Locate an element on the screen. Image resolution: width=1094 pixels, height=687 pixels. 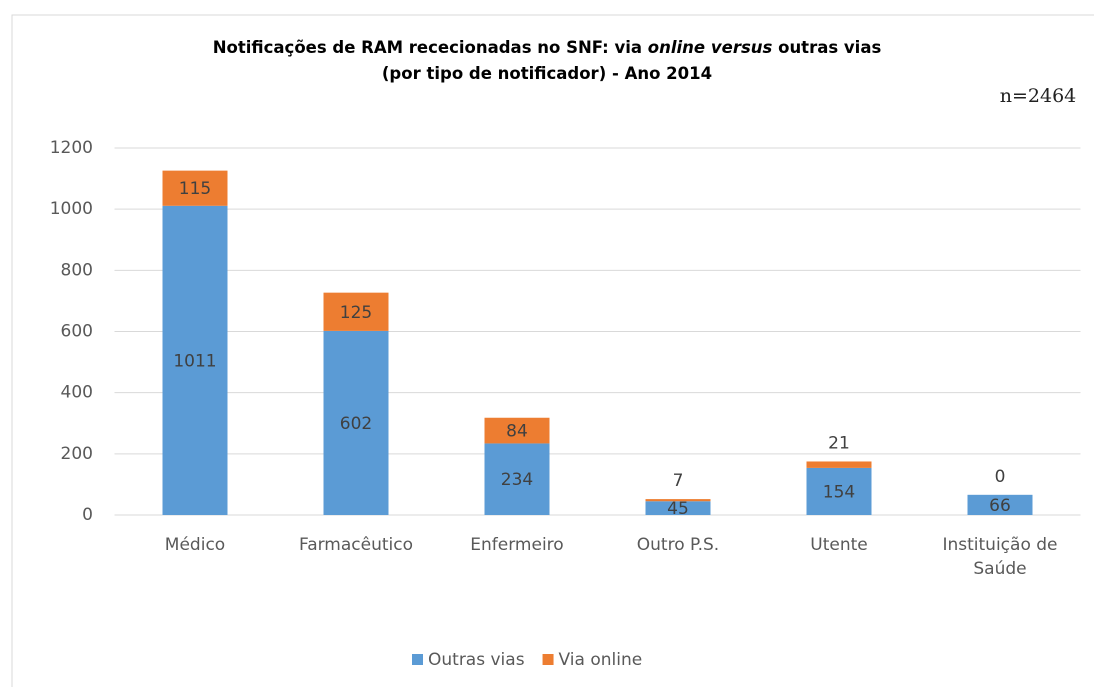
data-label: 0 is located at coordinates (1000, 477).